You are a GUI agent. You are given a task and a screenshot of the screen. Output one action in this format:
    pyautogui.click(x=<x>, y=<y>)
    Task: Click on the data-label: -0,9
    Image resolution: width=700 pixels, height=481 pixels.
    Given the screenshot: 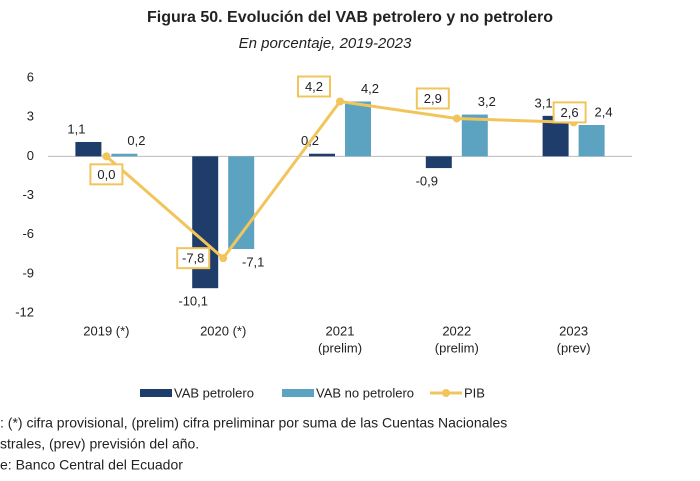 What is the action you would take?
    pyautogui.click(x=427, y=181)
    